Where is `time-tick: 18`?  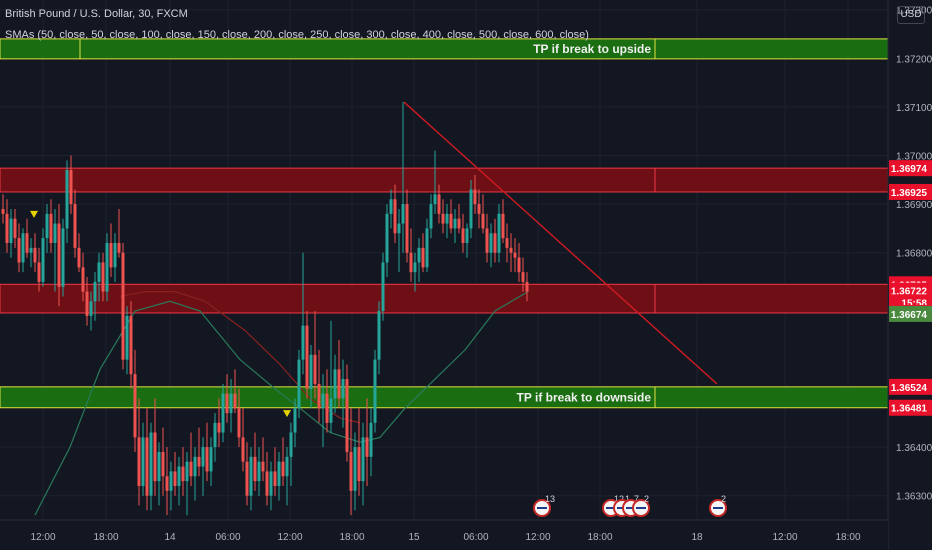 time-tick: 18 is located at coordinates (697, 537).